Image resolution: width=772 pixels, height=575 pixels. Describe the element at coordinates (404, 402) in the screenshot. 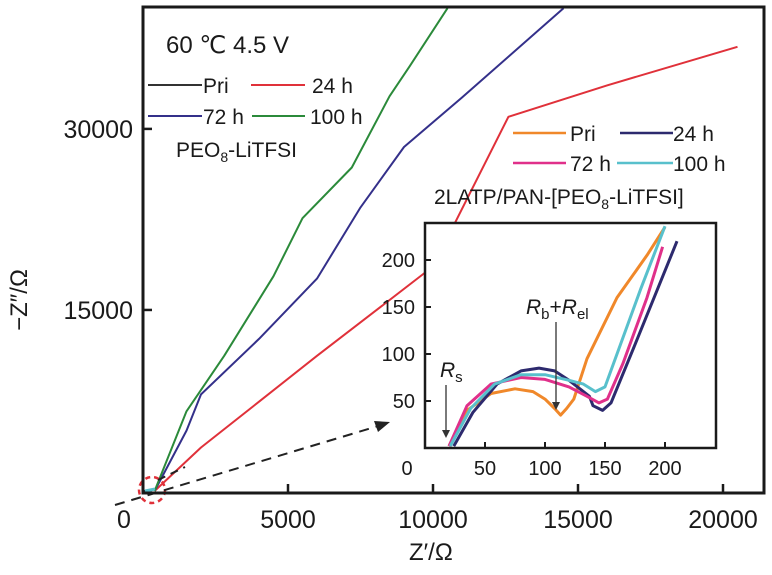

I see `inset-y-tick-label-50: 50` at that location.